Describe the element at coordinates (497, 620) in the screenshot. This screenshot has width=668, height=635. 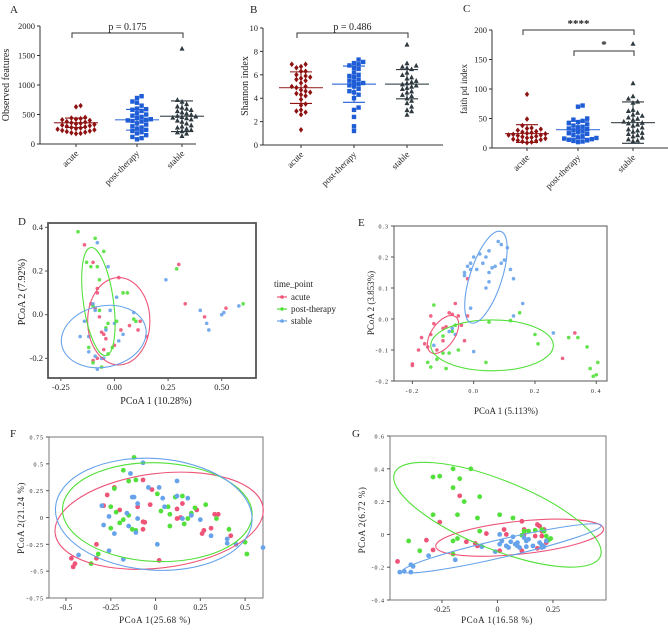
I see `g-x-axis-label: PCoA 1(16.58 %)` at that location.